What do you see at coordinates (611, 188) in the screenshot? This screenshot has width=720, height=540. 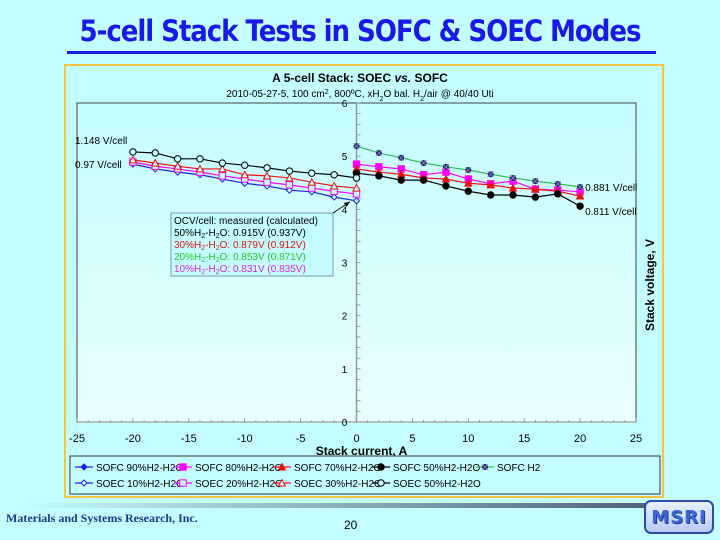 I see `annotation-label: 0.881 V/cell` at bounding box center [611, 188].